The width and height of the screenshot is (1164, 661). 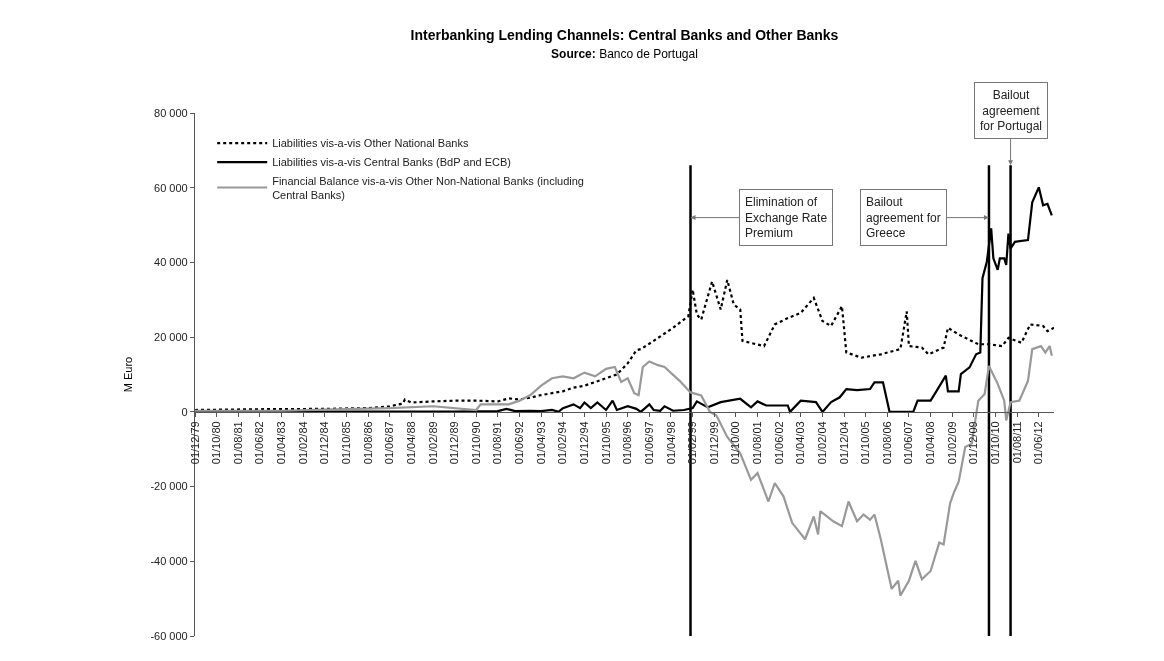 I want to click on y-tick-label: 80 000, so click(x=171, y=112).